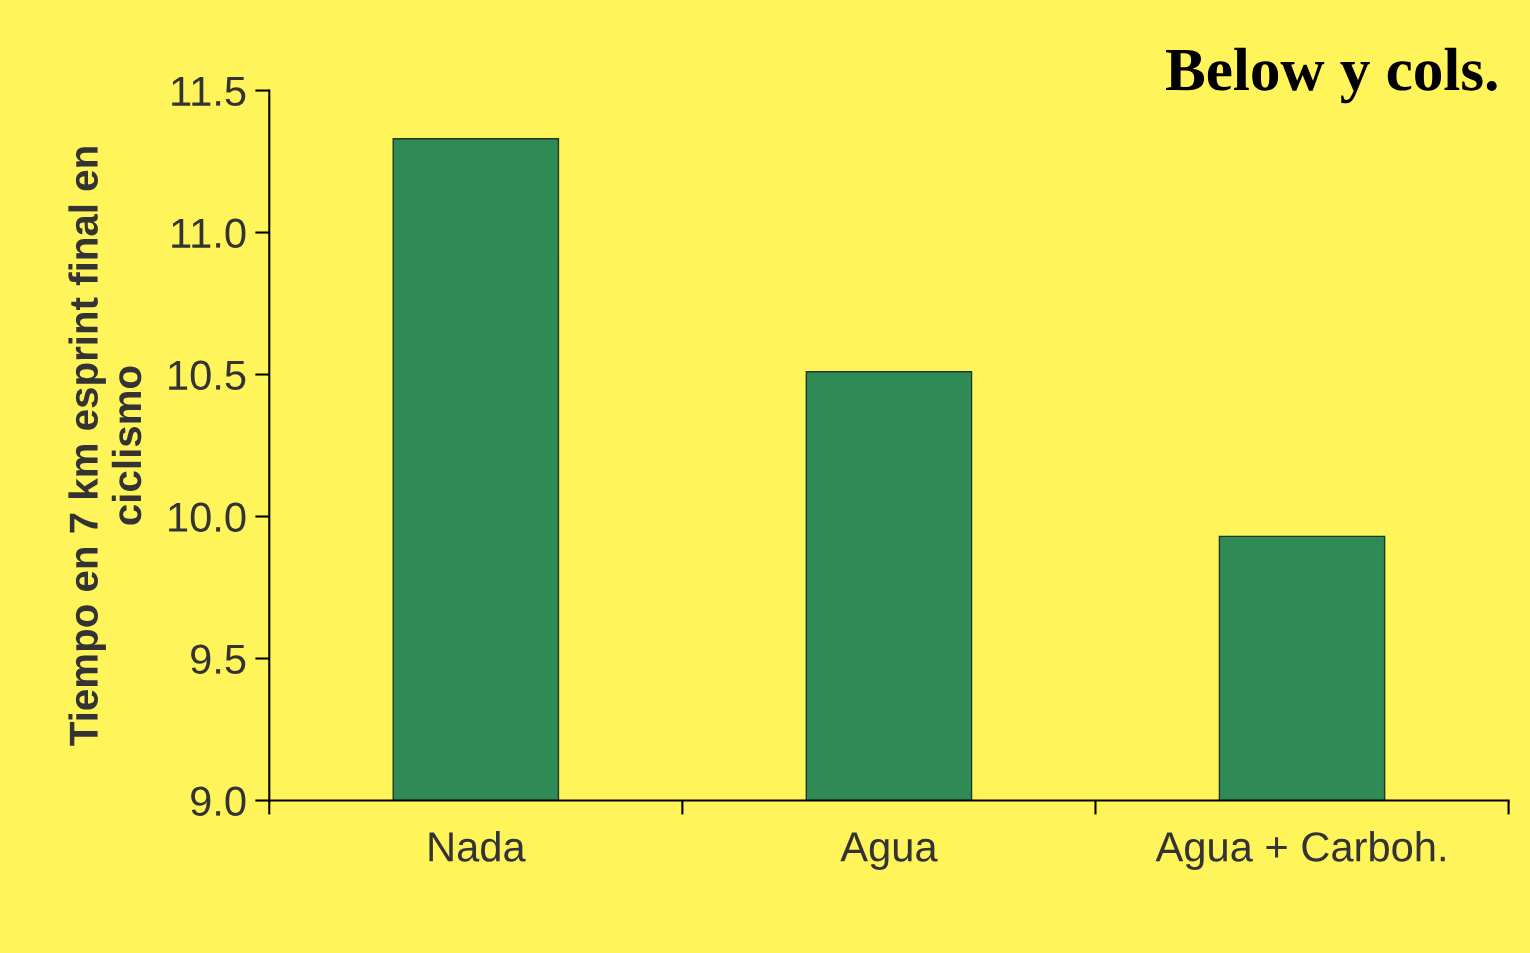  I want to click on y-tick-label: 11.5, so click(209, 91).